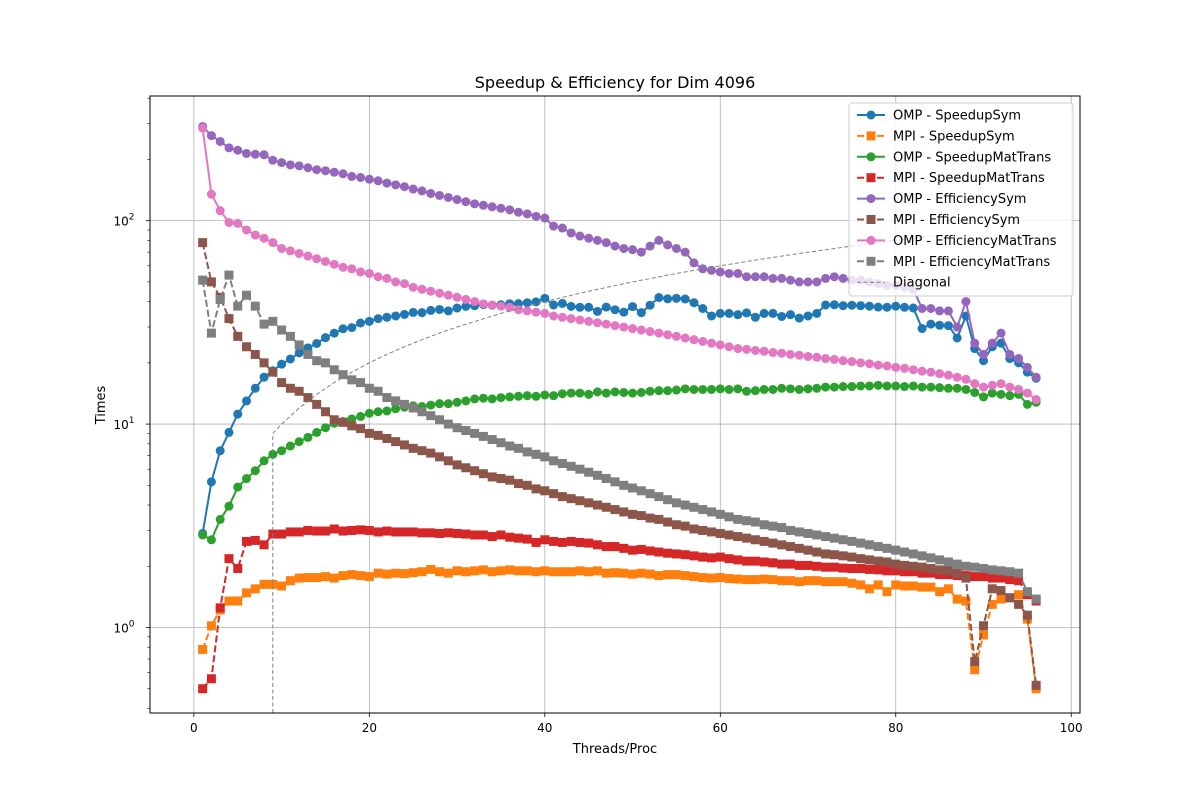  What do you see at coordinates (938, 220) in the screenshot?
I see `legend-item: MPI - EfficiencySym` at bounding box center [938, 220].